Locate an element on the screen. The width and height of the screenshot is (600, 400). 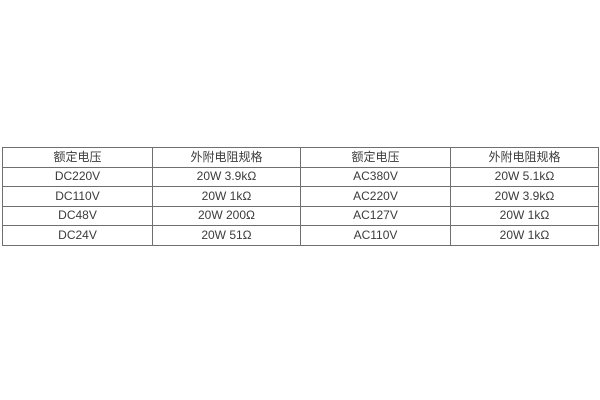
table-row: DC110V 20W 1kΩ AC220V 20W 3.9kΩ is located at coordinates (300, 196).